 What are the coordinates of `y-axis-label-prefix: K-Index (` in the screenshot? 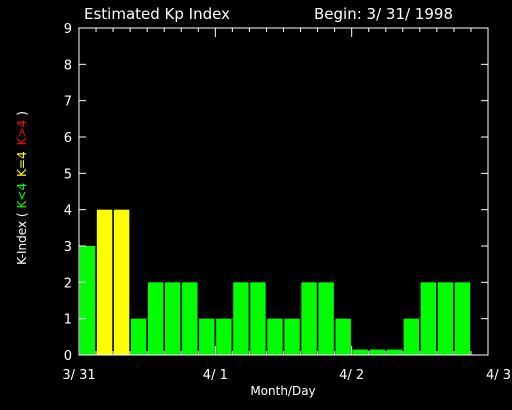 It's located at (22, 238).